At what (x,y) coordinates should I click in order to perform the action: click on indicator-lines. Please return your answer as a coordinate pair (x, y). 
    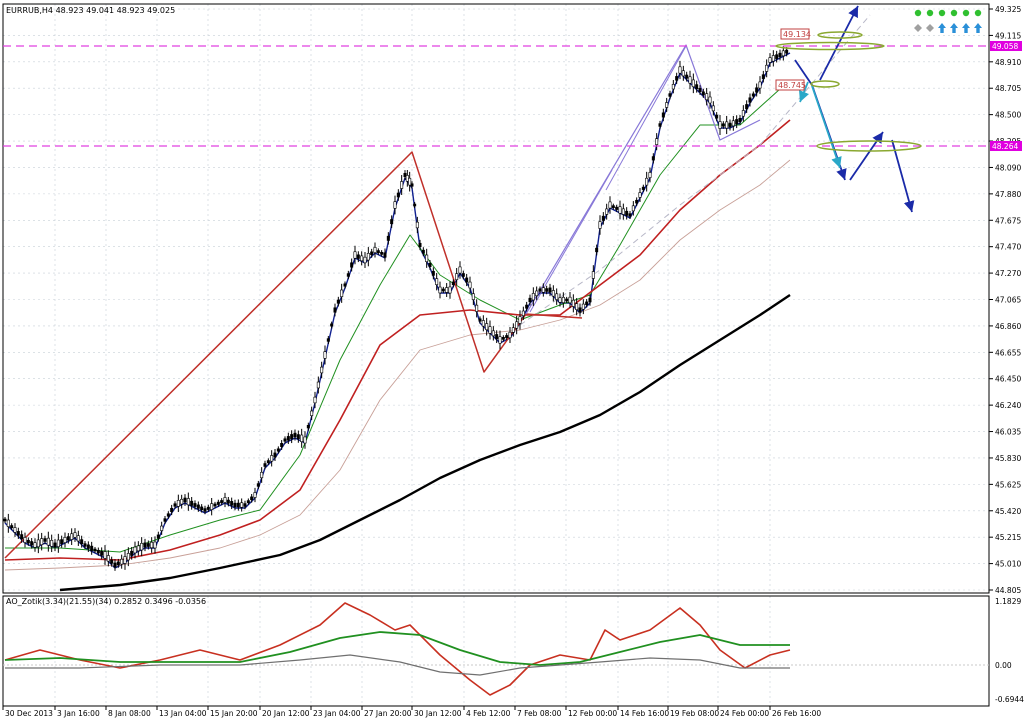
    Looking at the image, I should click on (397, 649).